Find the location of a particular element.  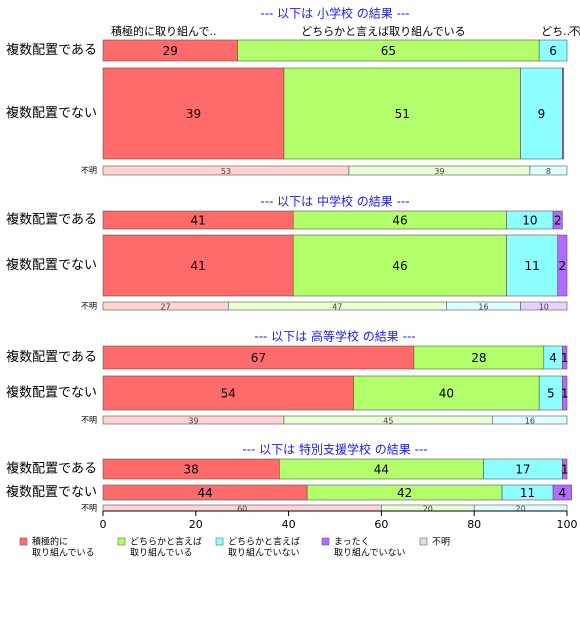

segment-label: 27 is located at coordinates (166, 307).